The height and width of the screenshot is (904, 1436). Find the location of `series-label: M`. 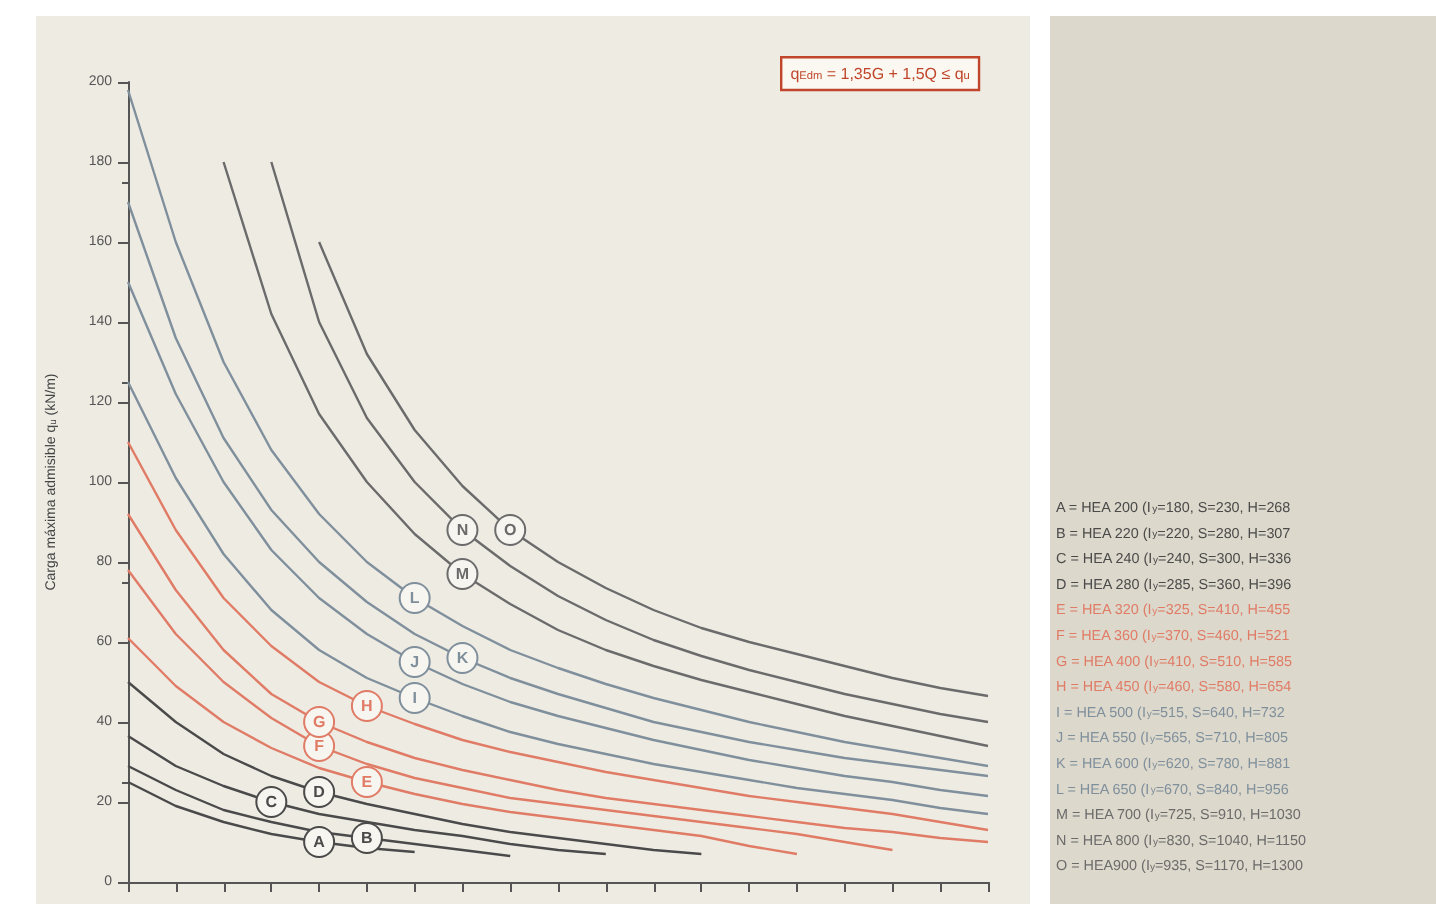

series-label: M is located at coordinates (462, 574).